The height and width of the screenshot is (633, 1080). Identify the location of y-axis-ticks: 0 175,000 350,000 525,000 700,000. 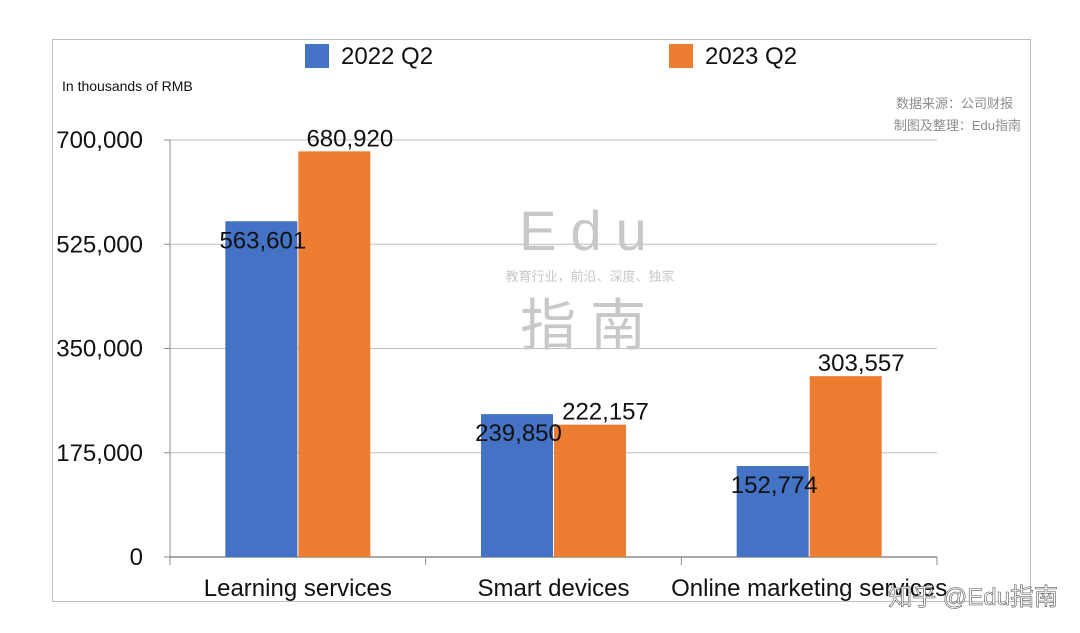
(99, 349).